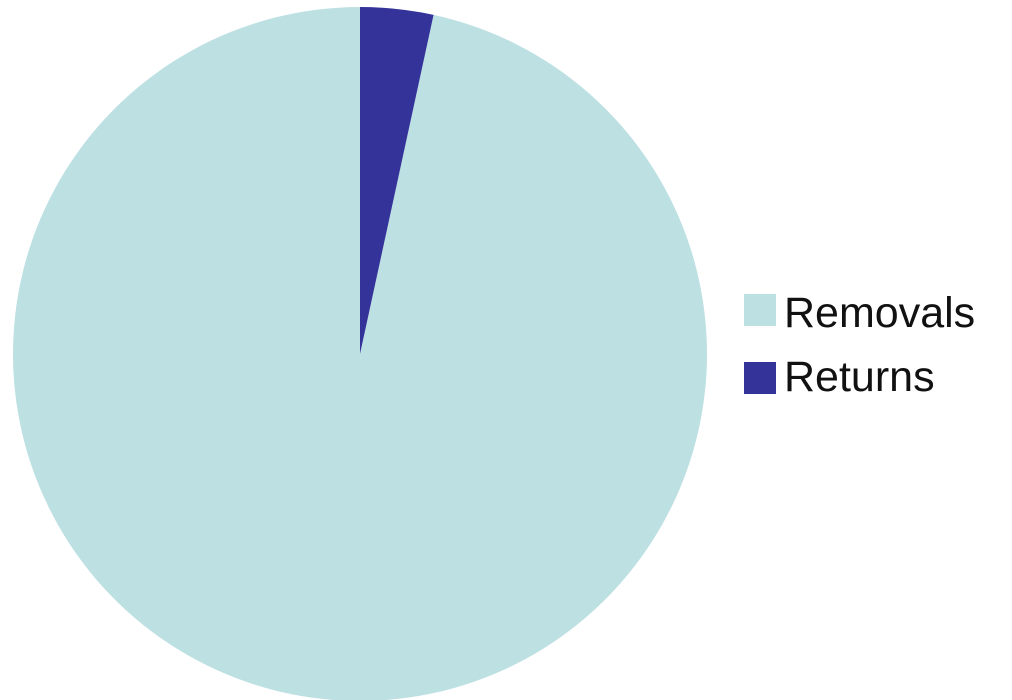  Describe the element at coordinates (859, 377) in the screenshot. I see `legend-label-returns: Returns` at that location.